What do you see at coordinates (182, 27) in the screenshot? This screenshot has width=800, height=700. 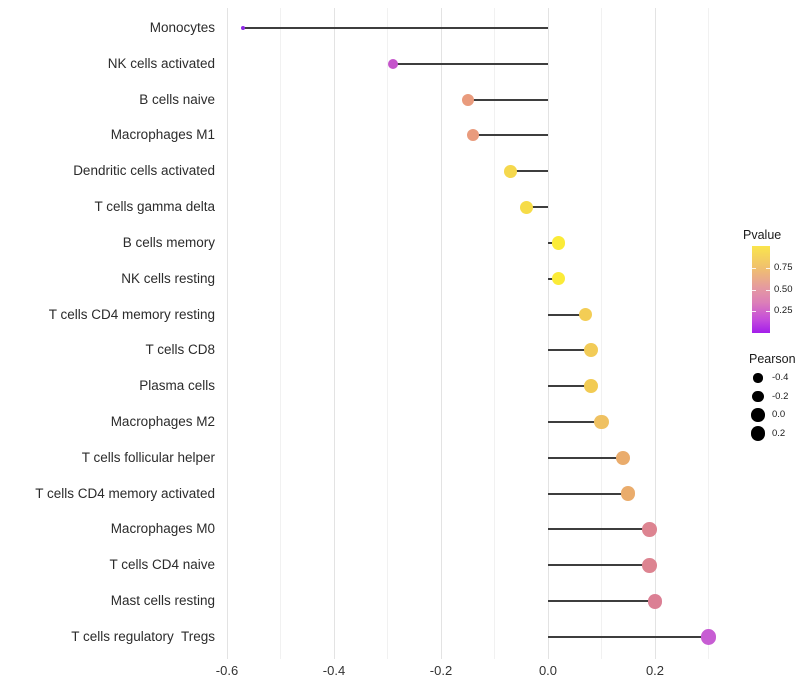 I see `category-label: Monocytes` at bounding box center [182, 27].